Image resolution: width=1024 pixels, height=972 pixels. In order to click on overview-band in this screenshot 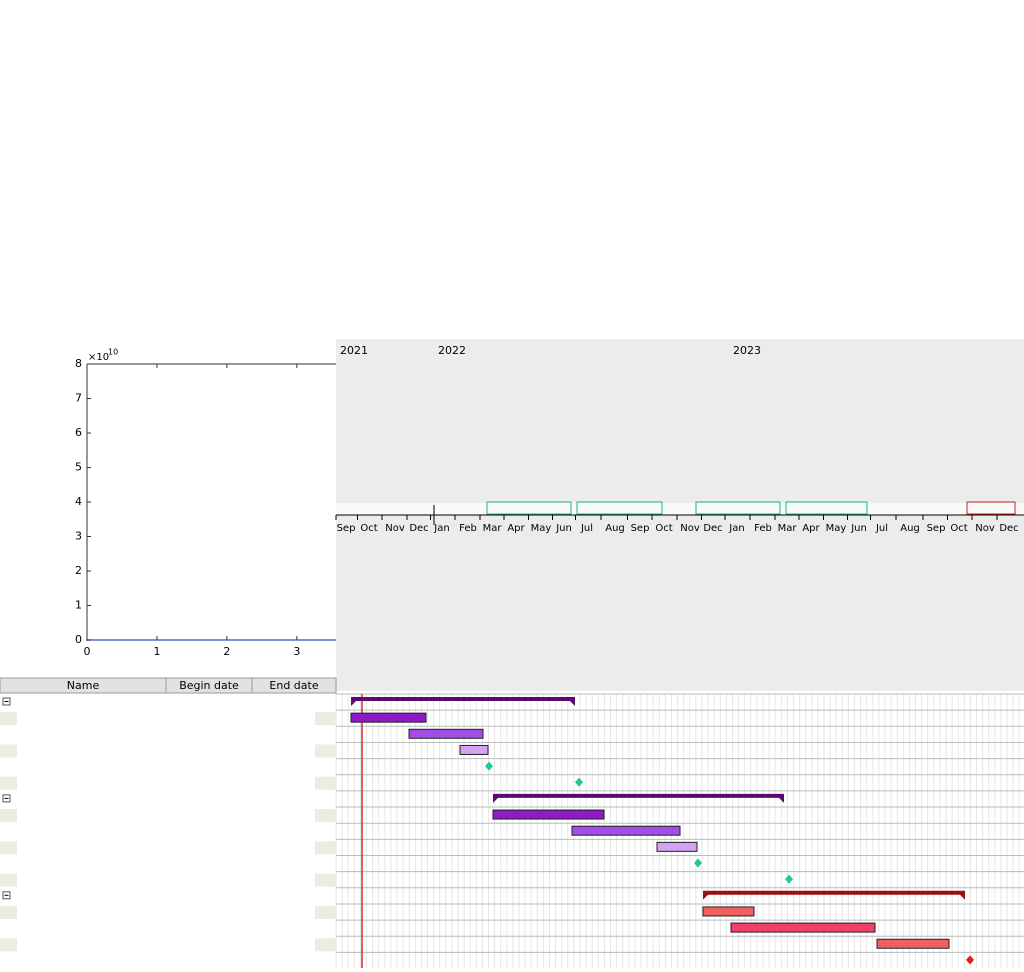, I will do `click(680, 509)`.